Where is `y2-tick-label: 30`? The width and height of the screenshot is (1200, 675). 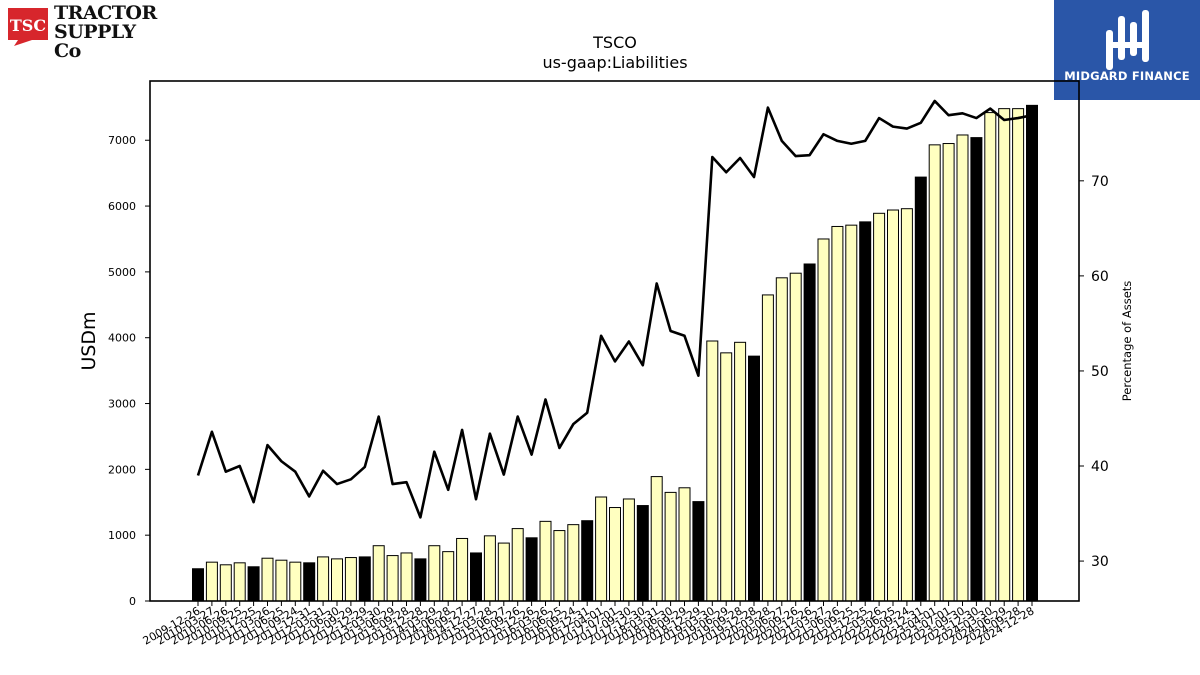
y2-tick-label: 30 is located at coordinates (1100, 562).